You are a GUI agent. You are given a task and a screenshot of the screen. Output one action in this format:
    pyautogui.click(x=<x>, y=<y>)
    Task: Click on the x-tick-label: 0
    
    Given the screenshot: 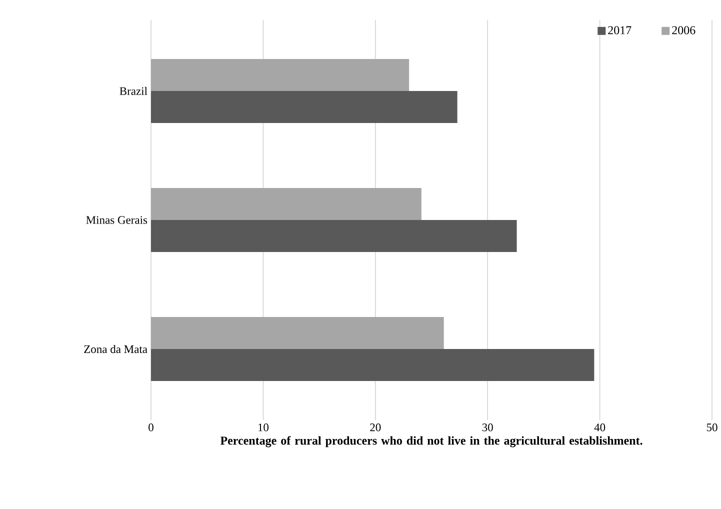 What is the action you would take?
    pyautogui.click(x=151, y=428)
    